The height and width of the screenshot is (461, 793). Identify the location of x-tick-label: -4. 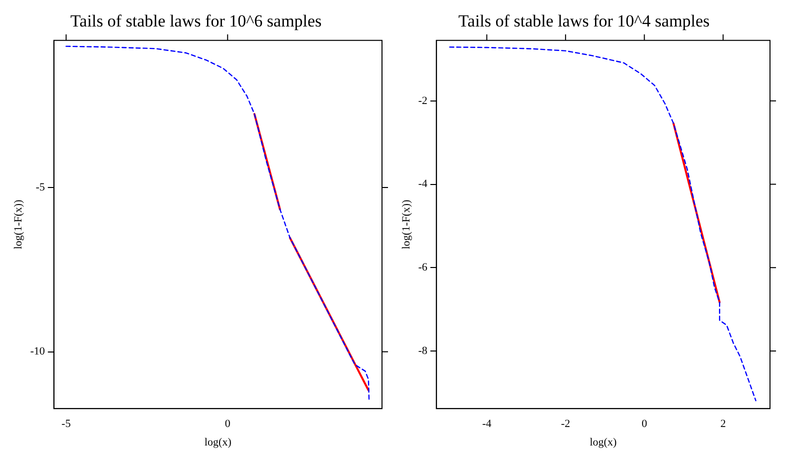
(487, 424).